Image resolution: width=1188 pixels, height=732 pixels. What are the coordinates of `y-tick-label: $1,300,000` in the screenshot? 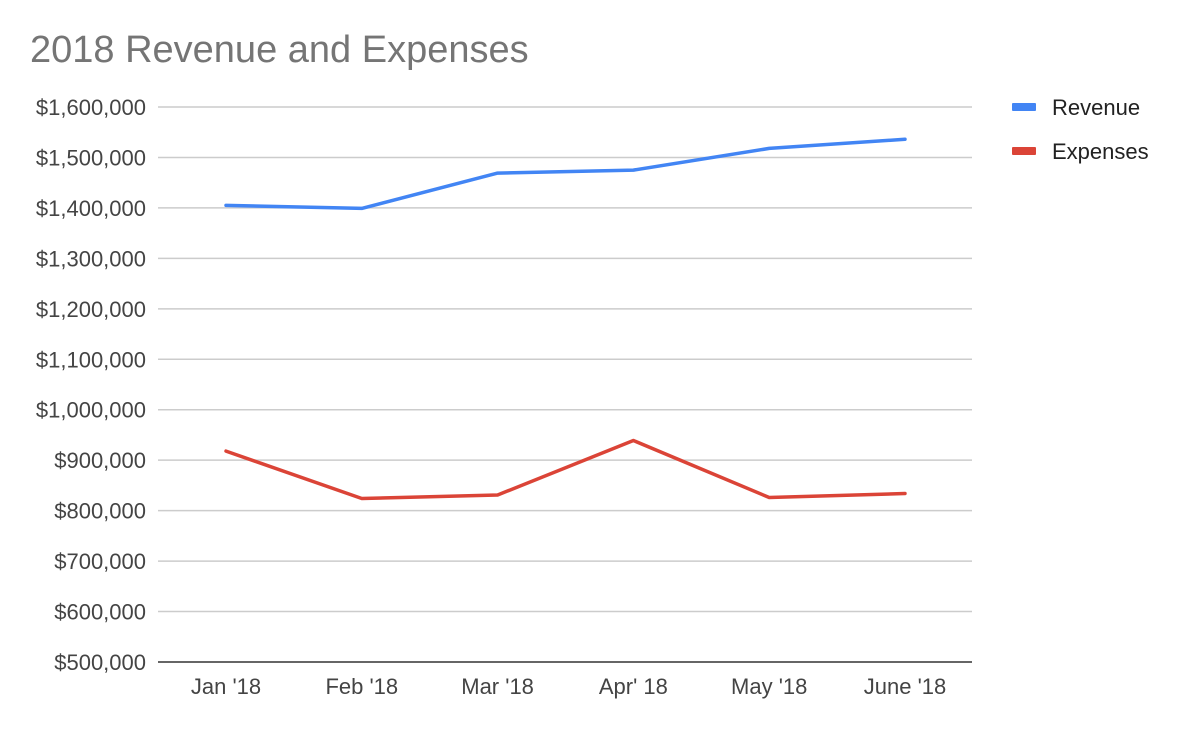 It's located at (91, 258).